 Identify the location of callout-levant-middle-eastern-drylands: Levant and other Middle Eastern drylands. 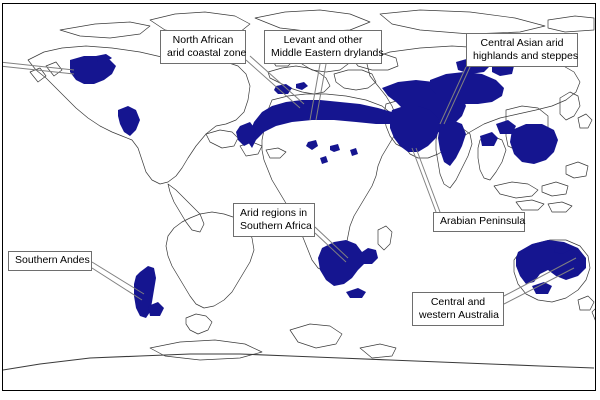
(324, 47).